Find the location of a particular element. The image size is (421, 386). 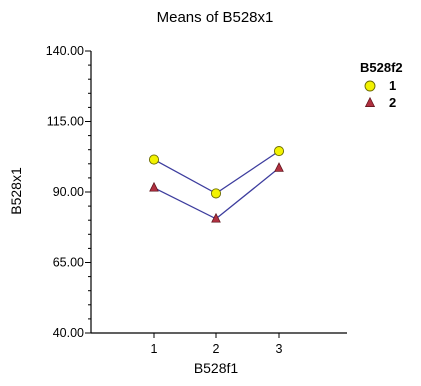

legend-entry-2: 2 is located at coordinates (380, 102).